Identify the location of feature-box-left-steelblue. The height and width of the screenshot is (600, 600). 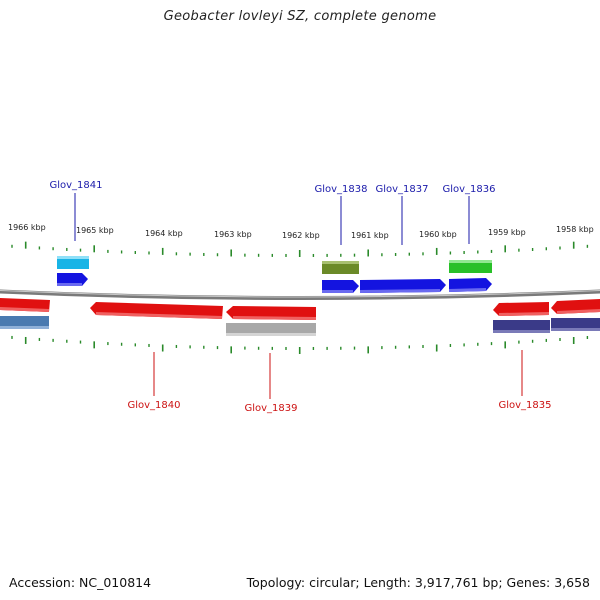
(24, 322).